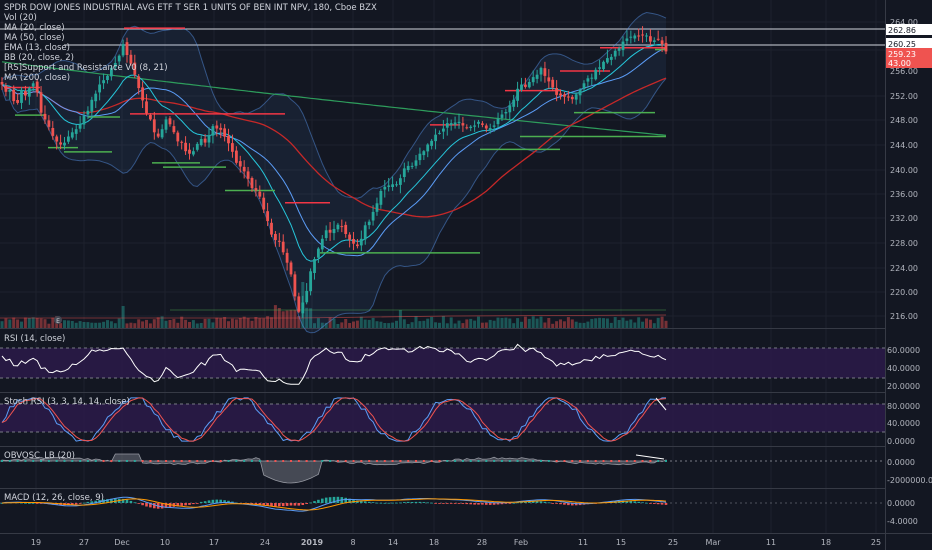  I want to click on price-badge-label: 260.25, so click(902, 44).